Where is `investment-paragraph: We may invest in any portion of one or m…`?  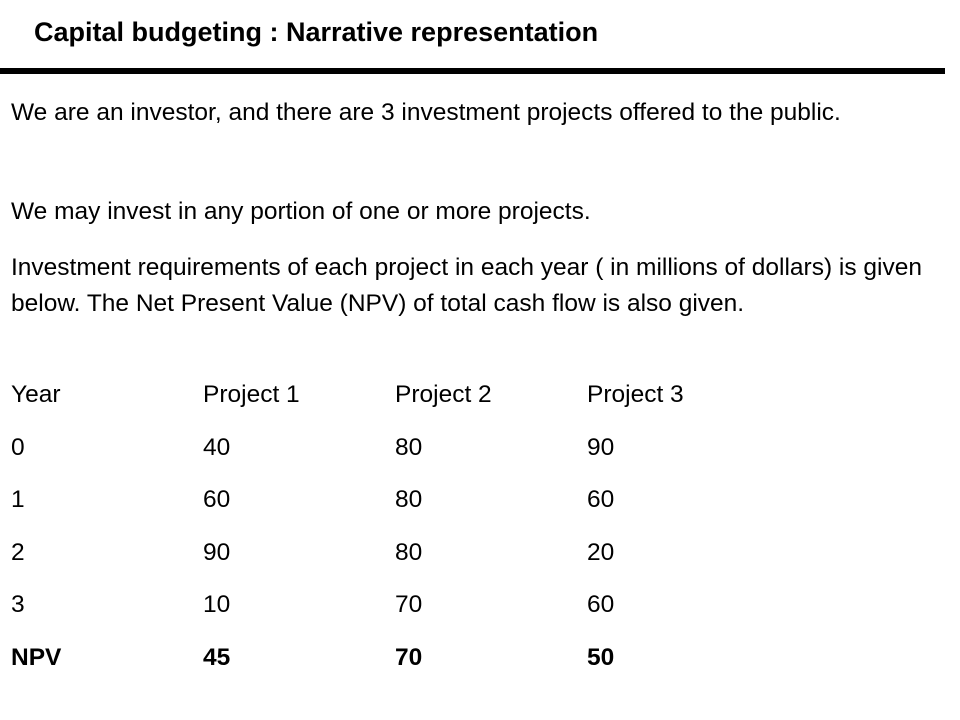 investment-paragraph: We may invest in any portion of one or m… is located at coordinates (301, 211).